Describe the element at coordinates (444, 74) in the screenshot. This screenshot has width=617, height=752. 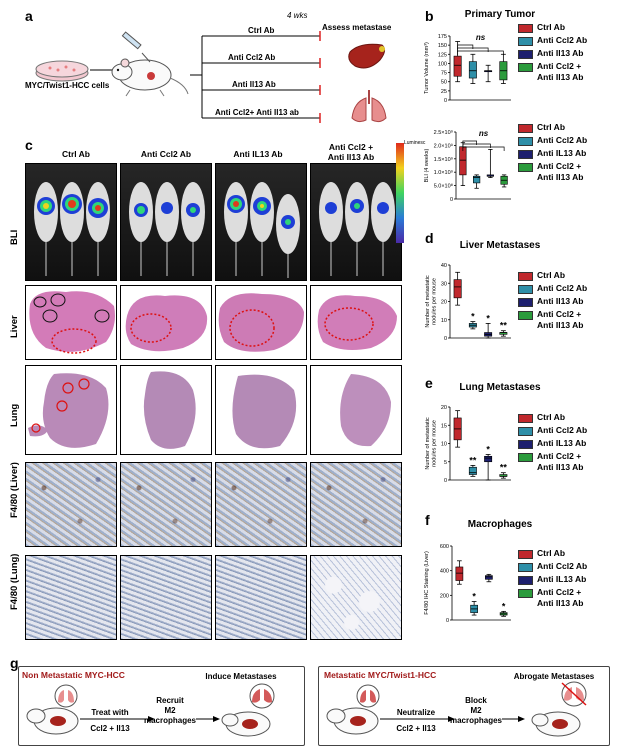
I see `y-tick-label: 75` at that location.